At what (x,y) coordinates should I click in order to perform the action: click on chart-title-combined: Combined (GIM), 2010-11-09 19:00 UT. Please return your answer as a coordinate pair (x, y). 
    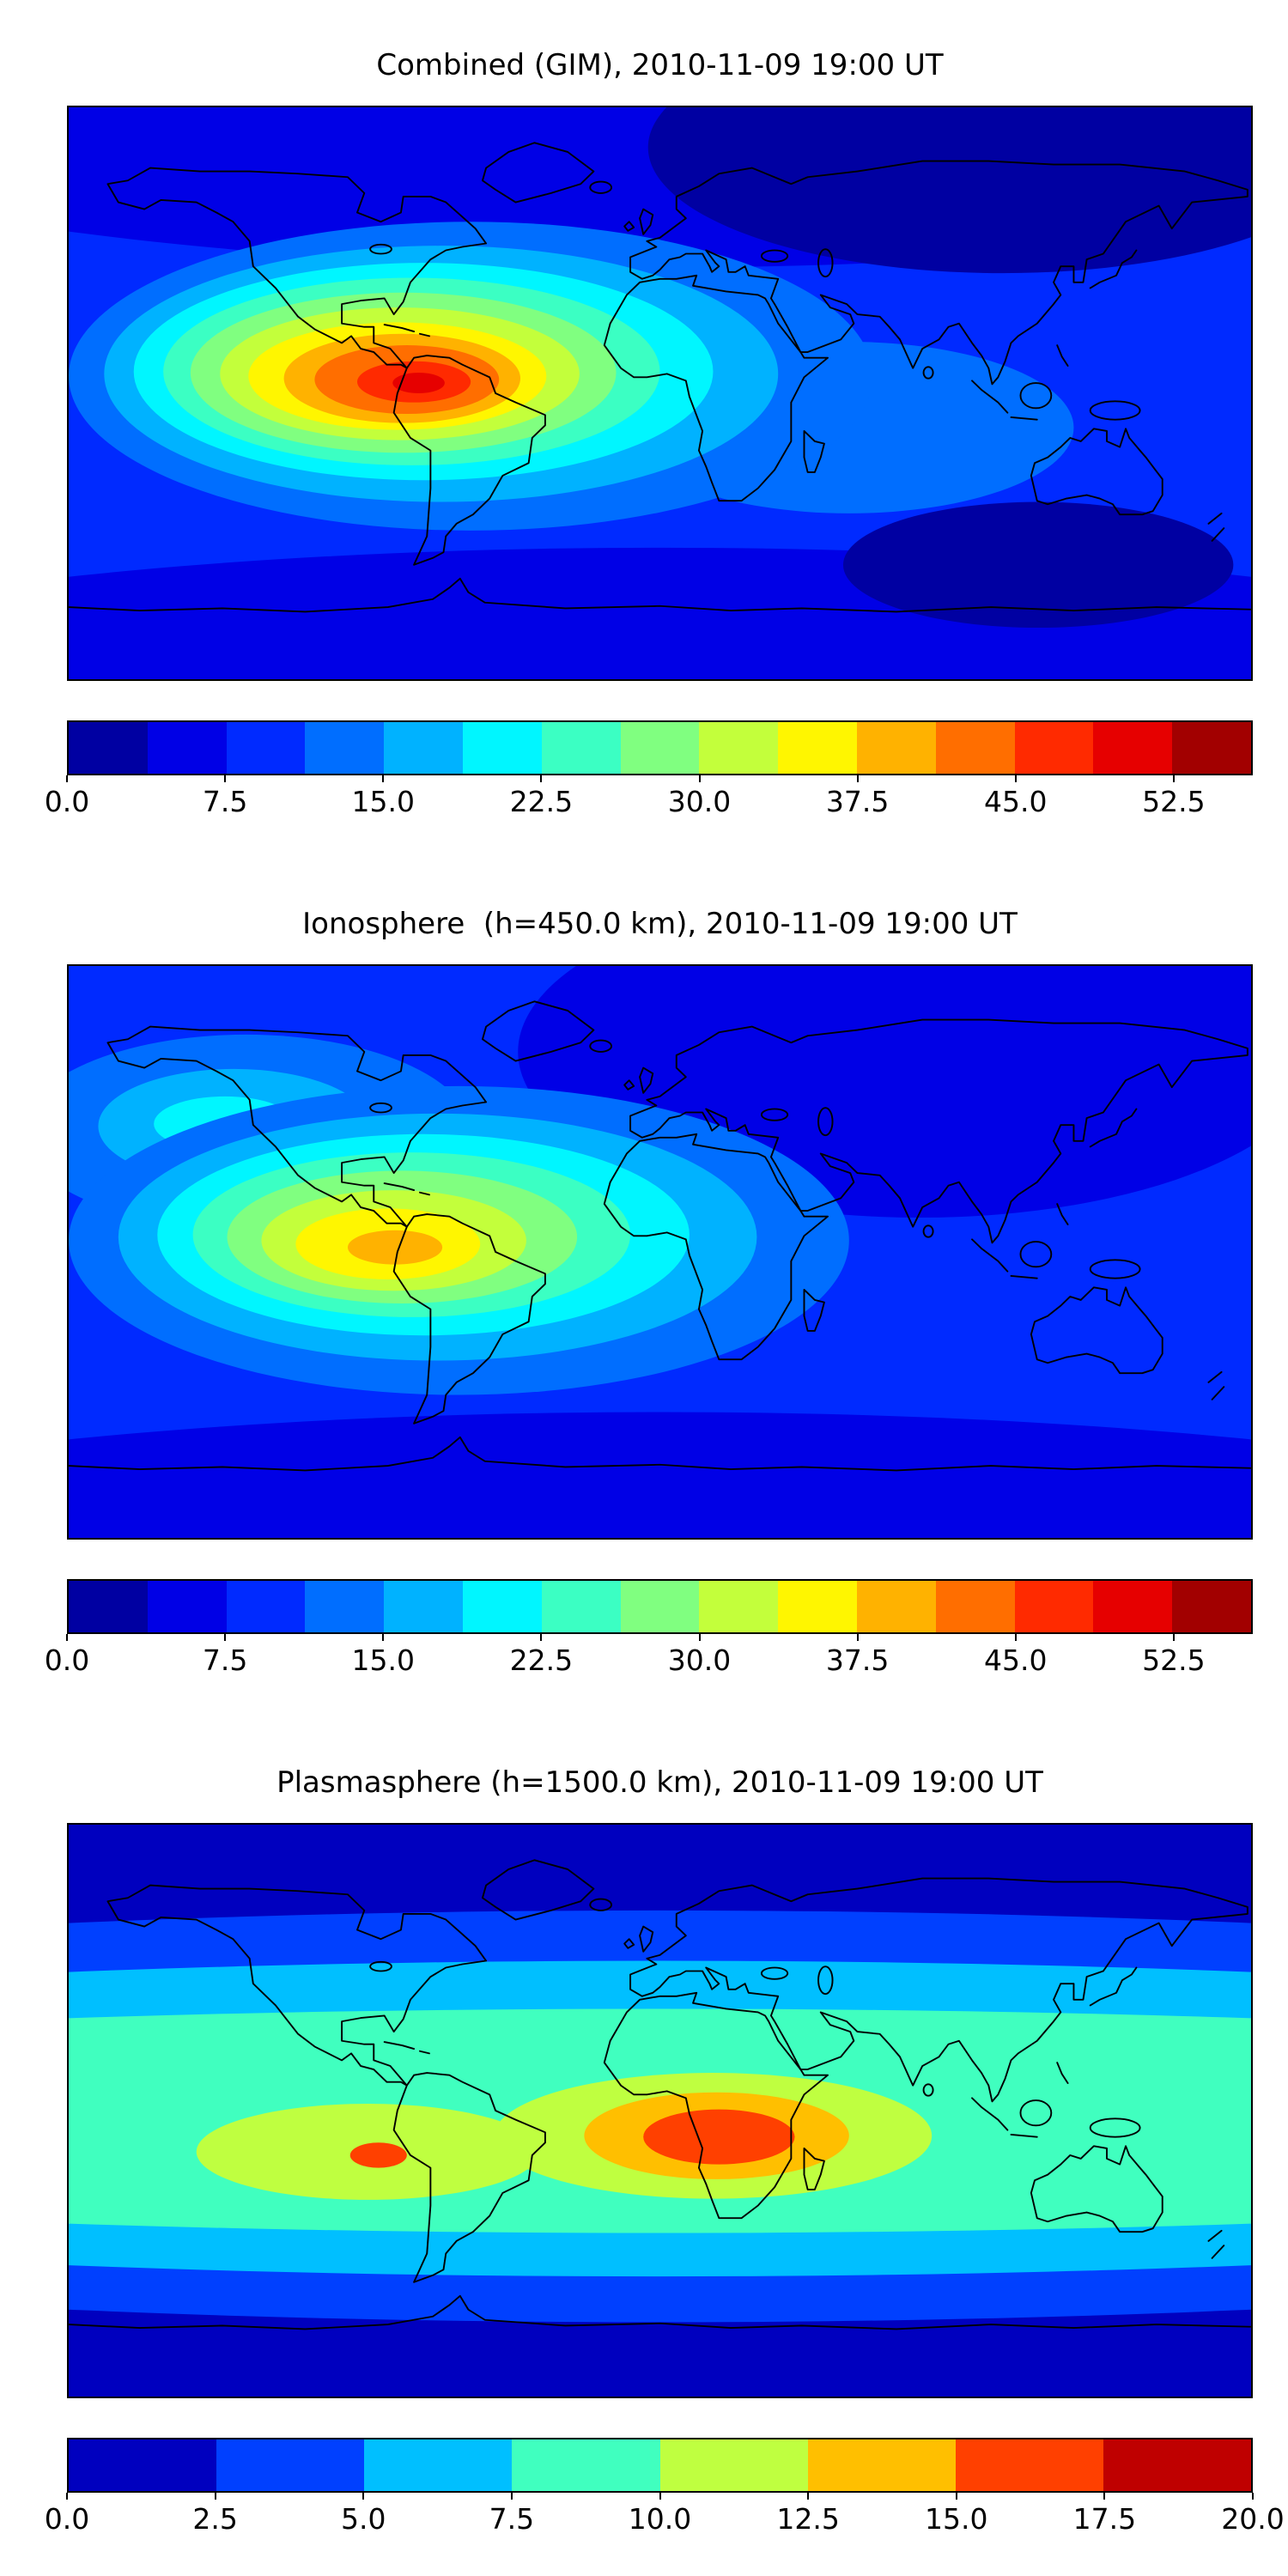
    Looking at the image, I should click on (660, 65).